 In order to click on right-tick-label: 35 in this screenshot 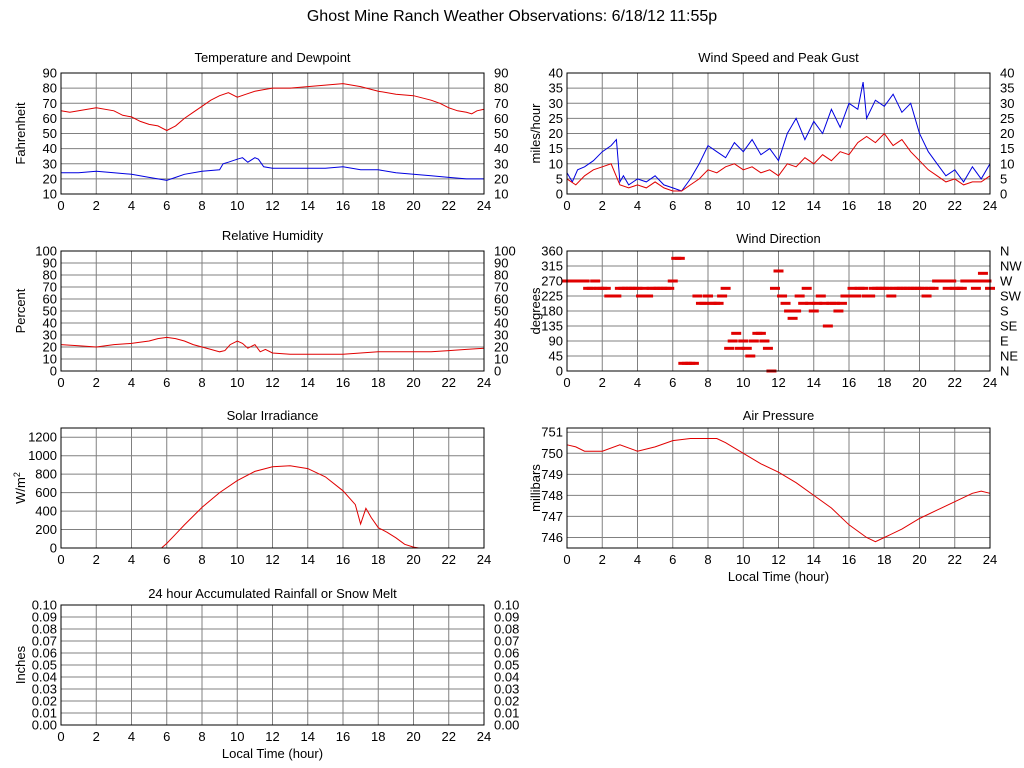, I will do `click(1007, 88)`.